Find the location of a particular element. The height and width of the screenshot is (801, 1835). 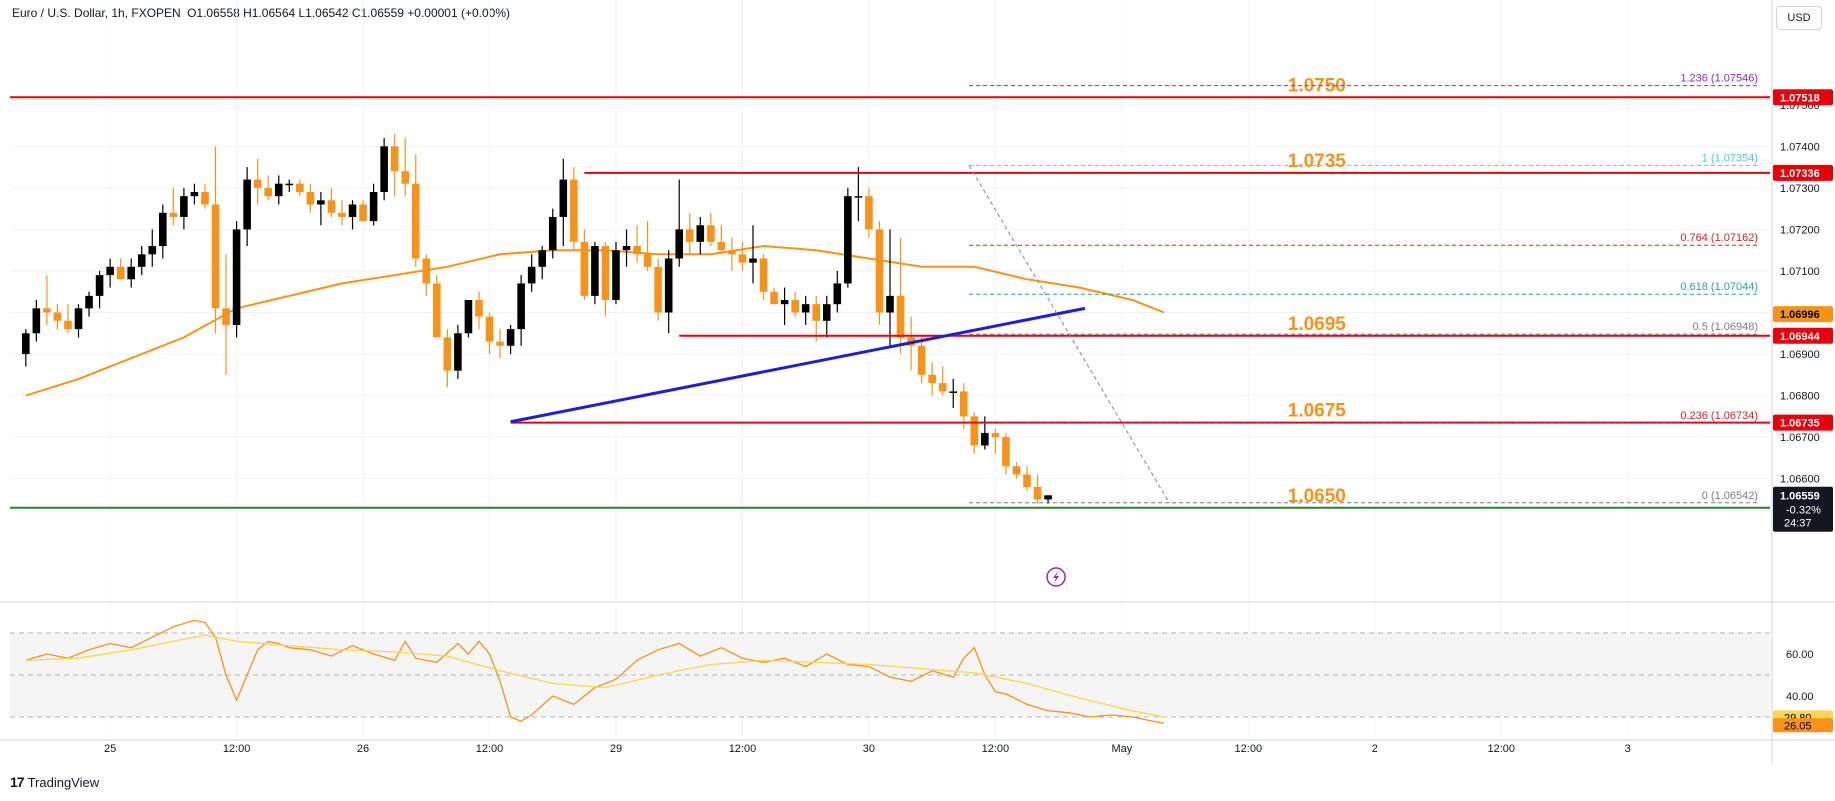

rsi-ma-line is located at coordinates (595, 676).